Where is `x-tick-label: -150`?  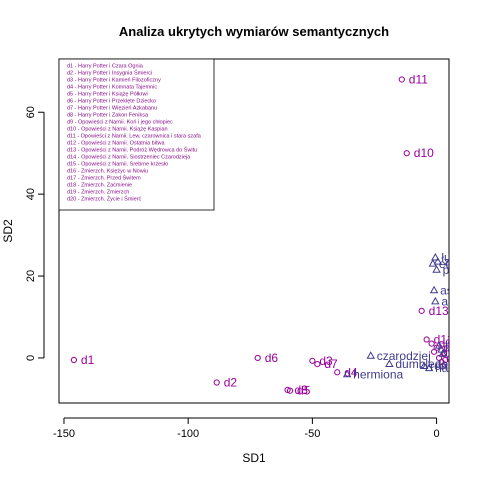 x-tick-label: -150 is located at coordinates (64, 434).